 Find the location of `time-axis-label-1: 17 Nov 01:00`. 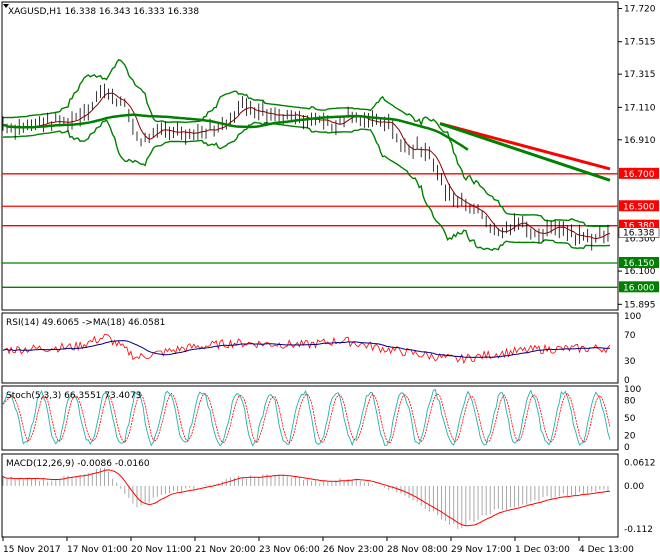

time-axis-label-1: 17 Nov 01:00 is located at coordinates (97, 550).